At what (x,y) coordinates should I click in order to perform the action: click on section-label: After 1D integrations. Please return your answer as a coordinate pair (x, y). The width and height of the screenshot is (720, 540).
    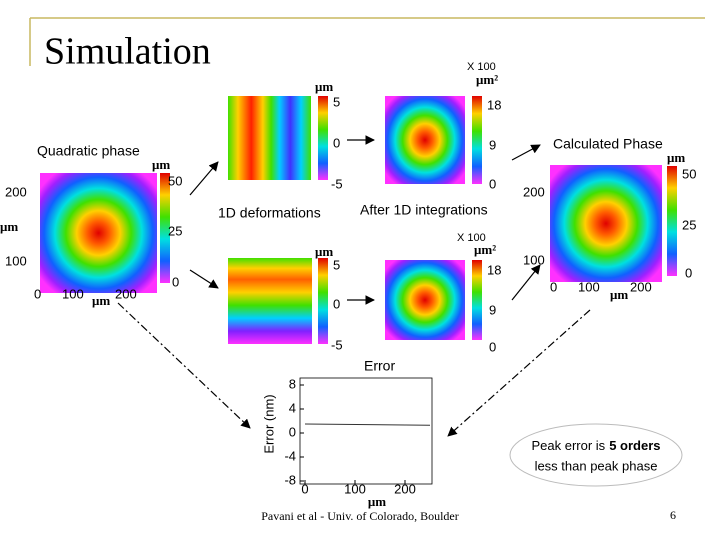
    Looking at the image, I should click on (424, 210).